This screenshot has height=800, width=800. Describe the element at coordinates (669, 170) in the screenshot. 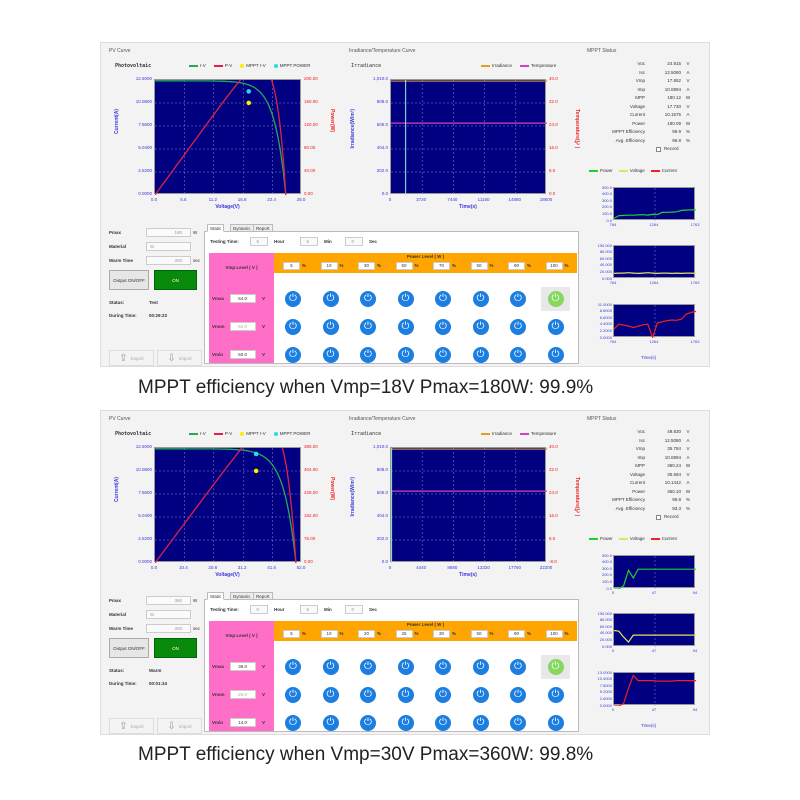

I see `legend-label: Current` at that location.